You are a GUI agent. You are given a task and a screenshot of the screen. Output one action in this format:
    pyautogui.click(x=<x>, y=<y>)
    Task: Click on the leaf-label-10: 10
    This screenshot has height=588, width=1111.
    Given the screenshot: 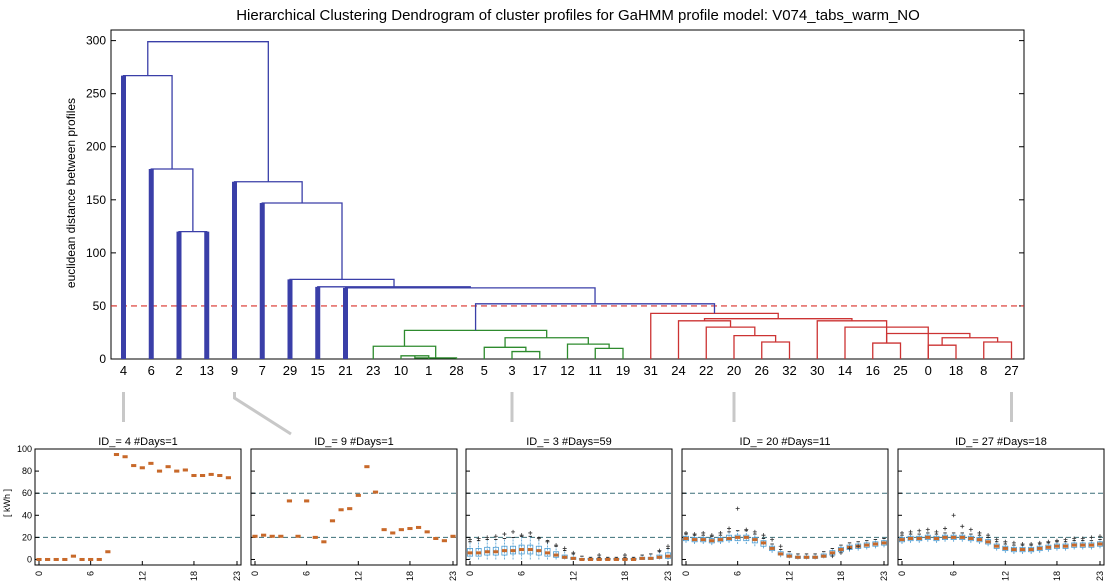 What is the action you would take?
    pyautogui.click(x=401, y=370)
    